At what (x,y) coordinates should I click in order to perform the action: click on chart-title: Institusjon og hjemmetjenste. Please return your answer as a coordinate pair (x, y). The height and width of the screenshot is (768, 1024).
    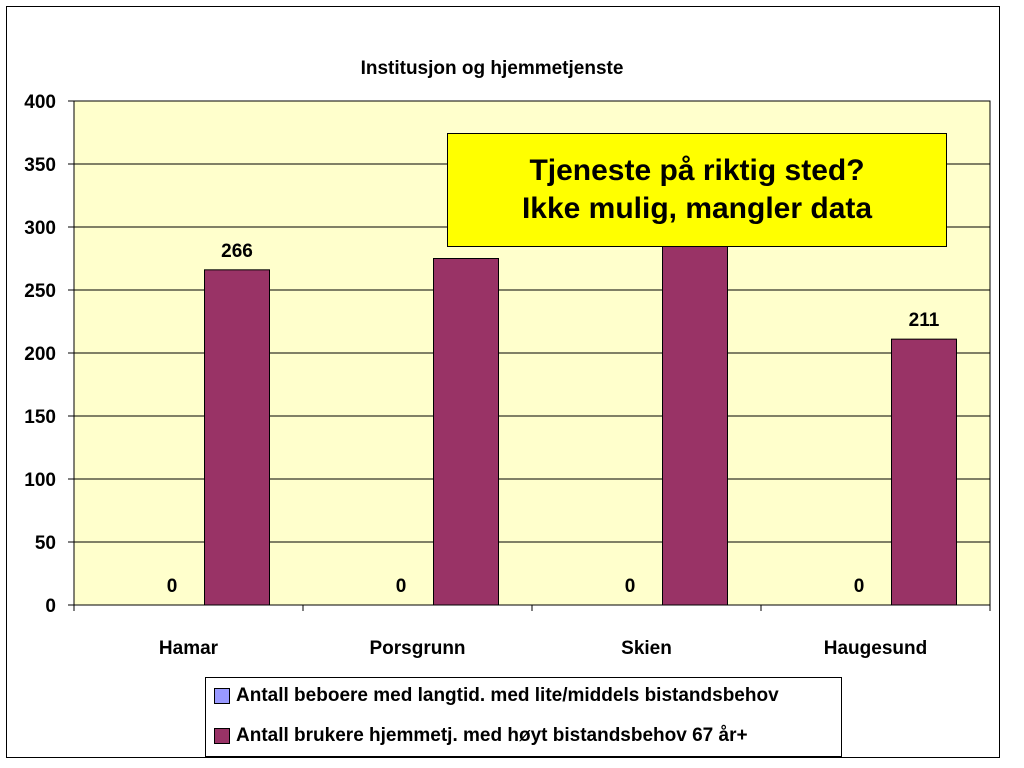
    Looking at the image, I should click on (492, 68).